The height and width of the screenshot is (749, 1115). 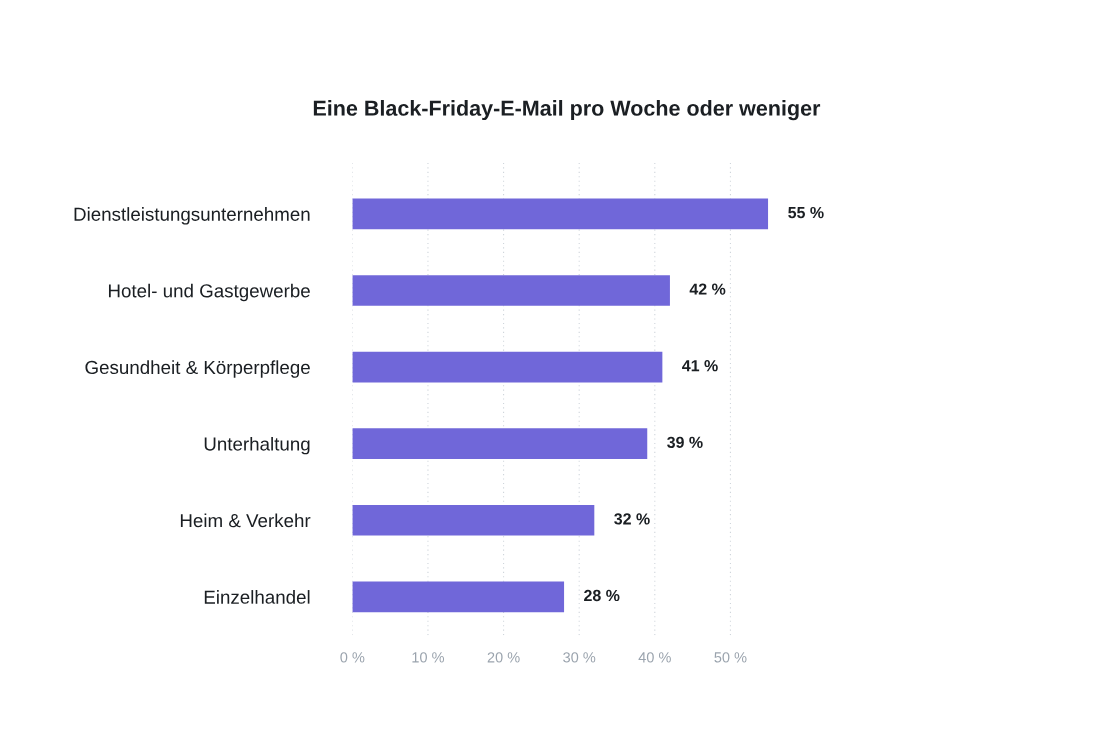 I want to click on y-tick-label: Hotel- und Gastgewerbe, so click(x=209, y=292).